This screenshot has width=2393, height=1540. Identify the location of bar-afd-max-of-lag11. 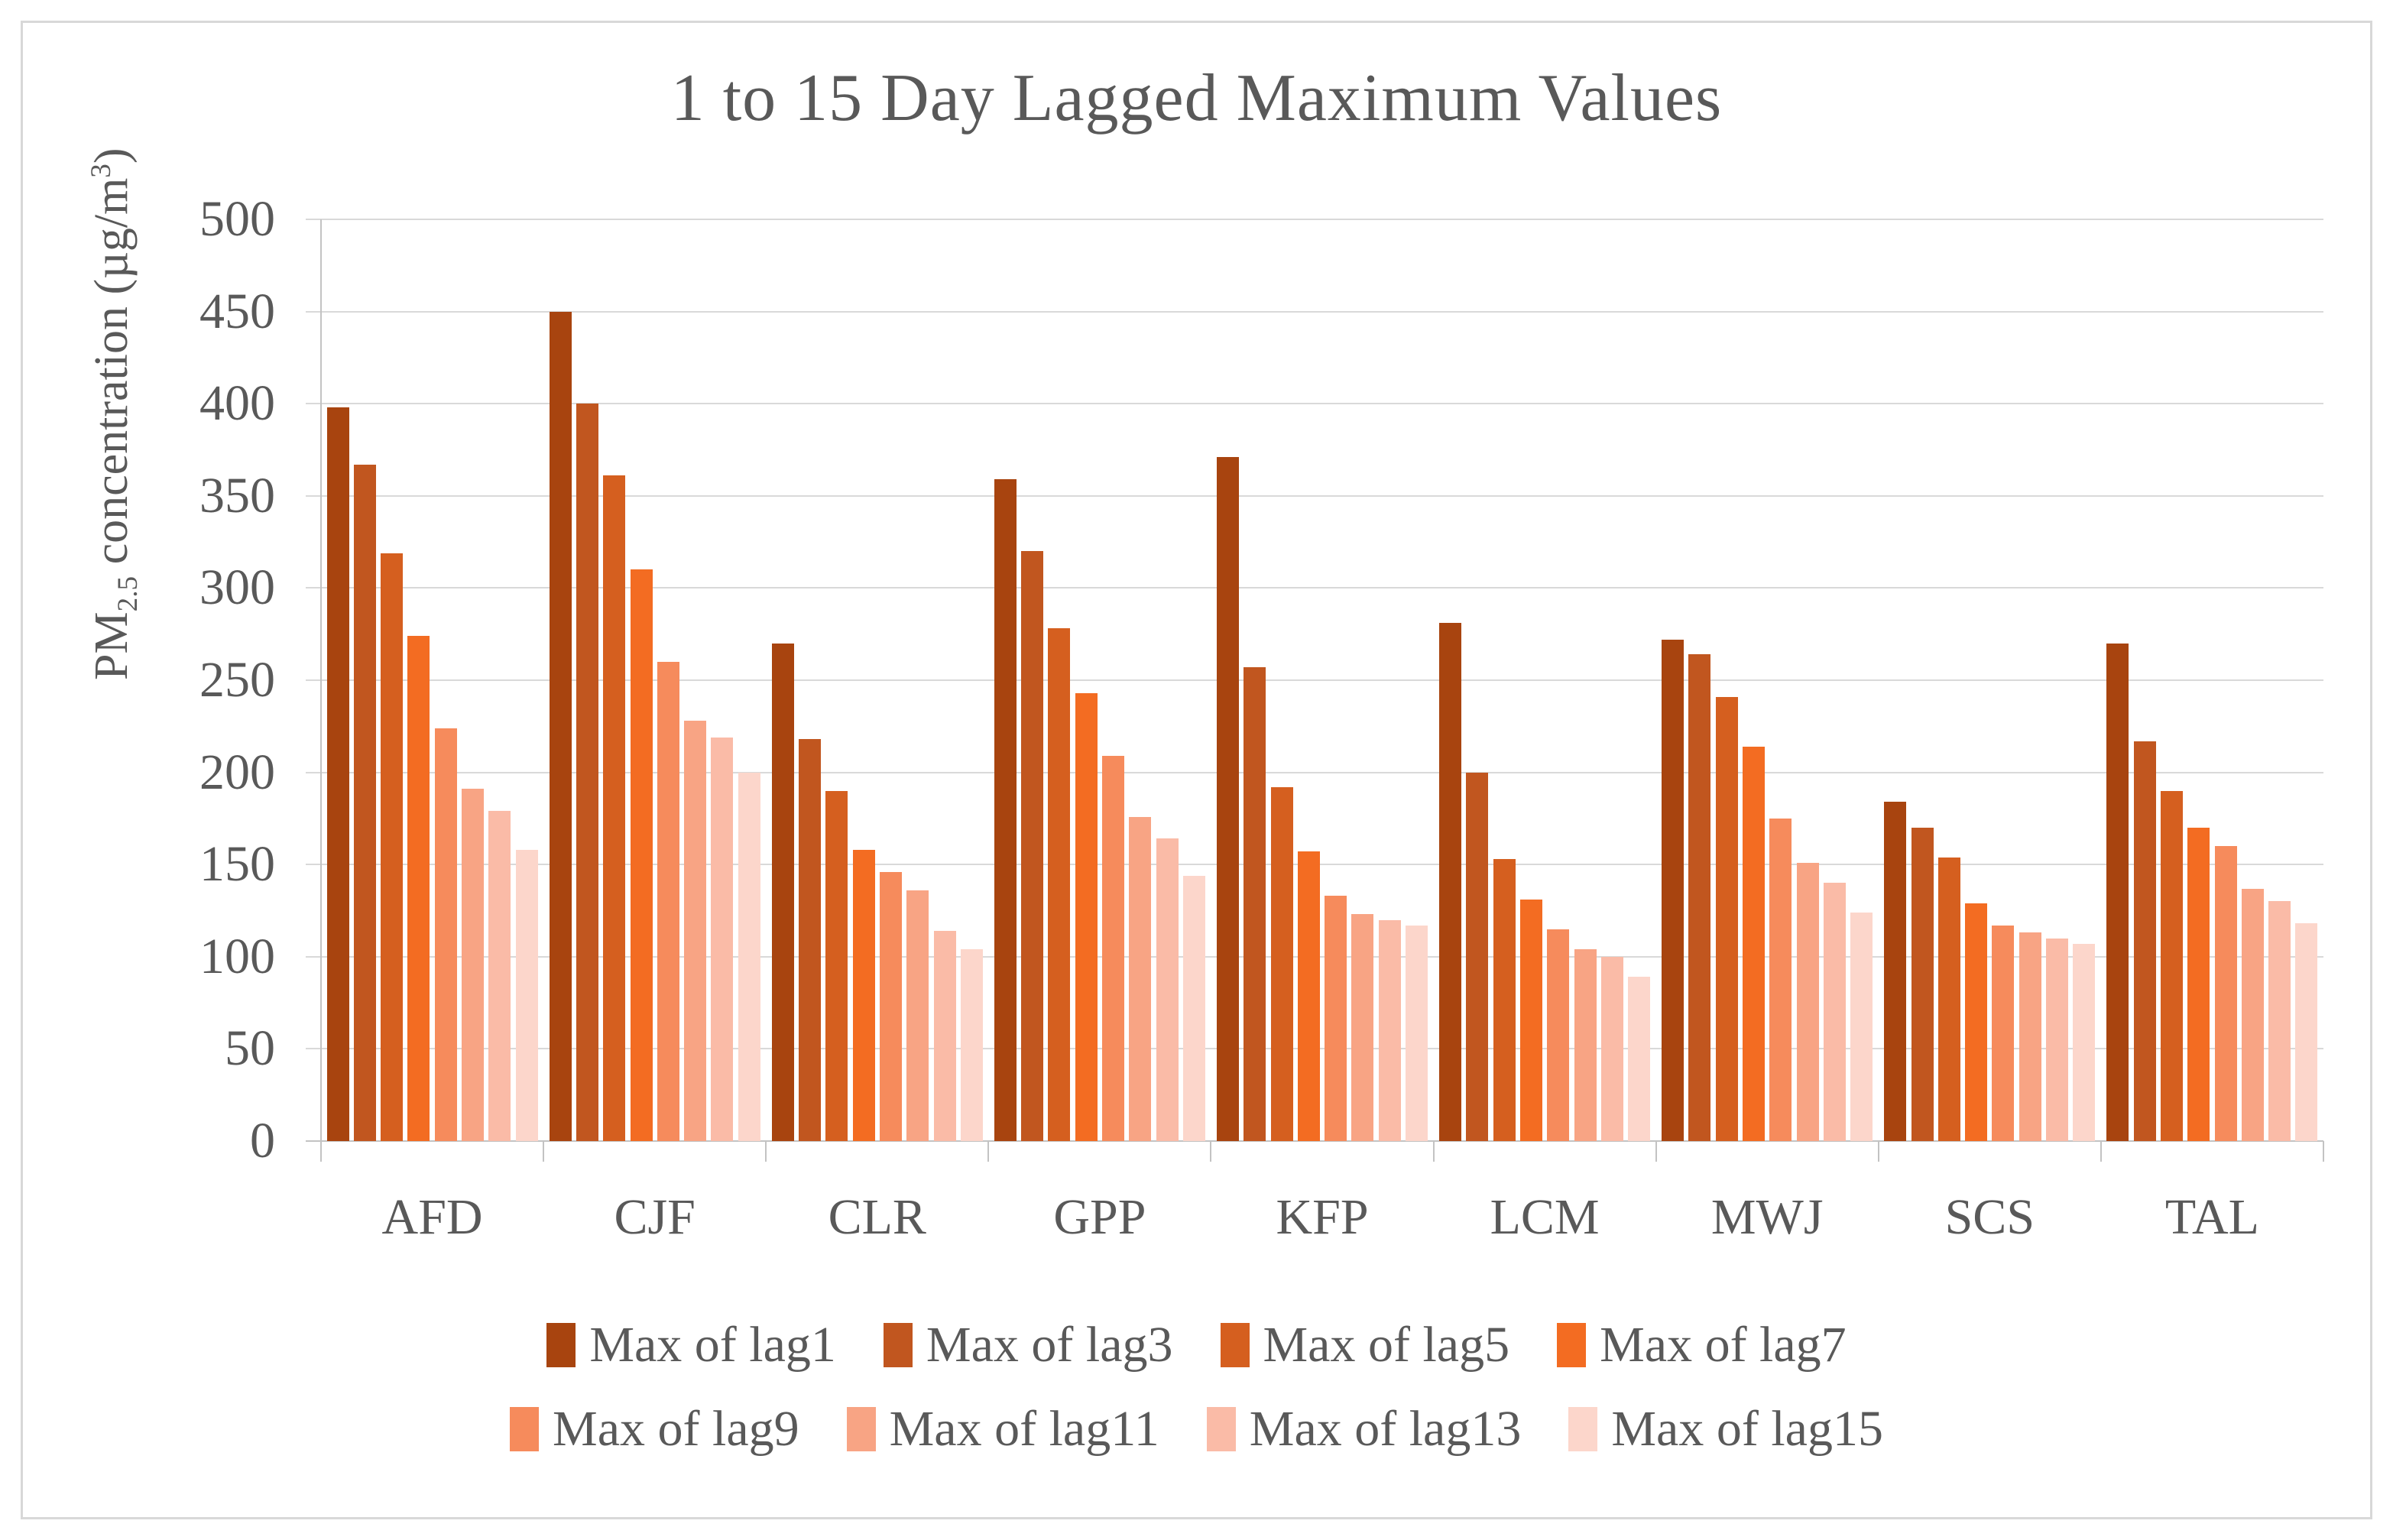
(473, 965).